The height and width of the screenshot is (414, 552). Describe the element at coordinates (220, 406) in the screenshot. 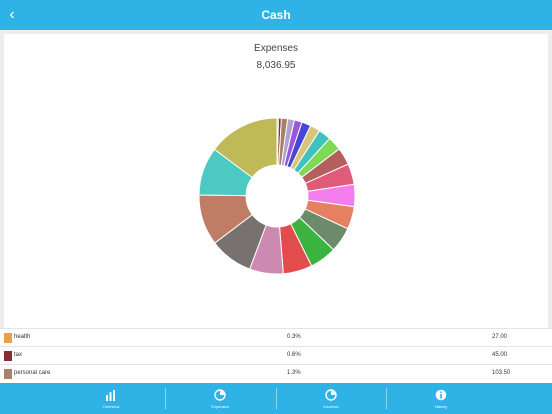

I see `tab-label: Expenses` at that location.